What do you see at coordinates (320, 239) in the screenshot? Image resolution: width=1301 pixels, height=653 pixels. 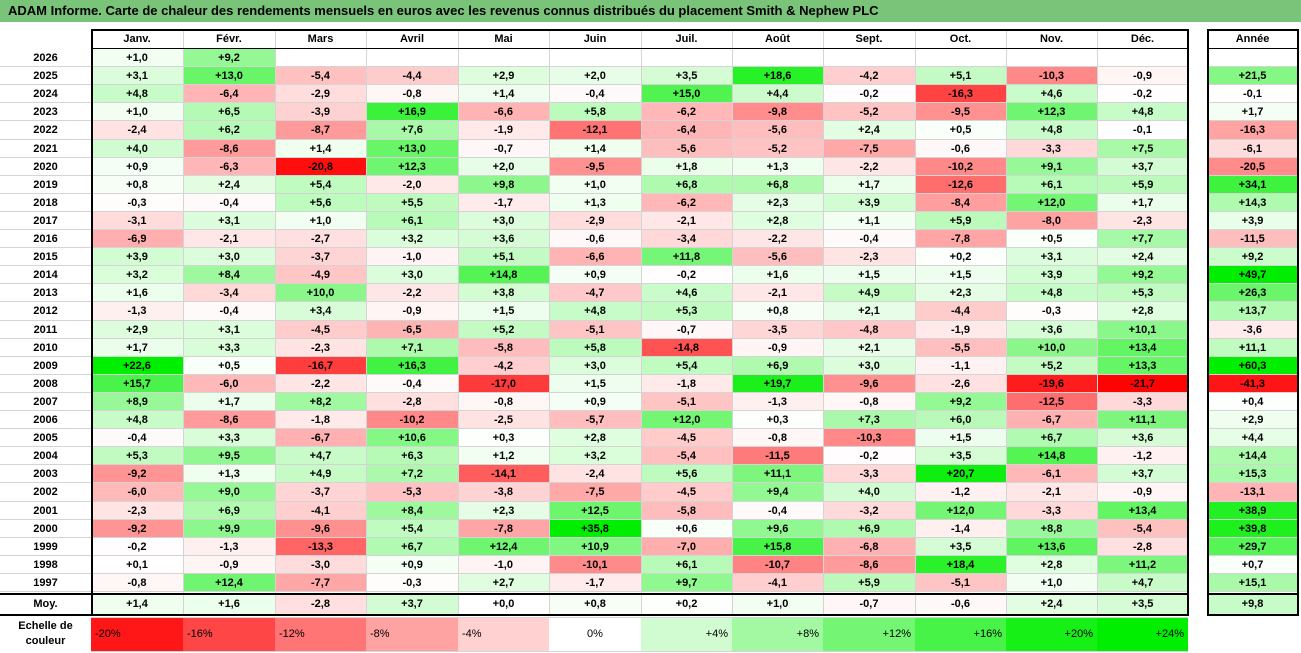 I see `heatmap-cell: -2,7` at bounding box center [320, 239].